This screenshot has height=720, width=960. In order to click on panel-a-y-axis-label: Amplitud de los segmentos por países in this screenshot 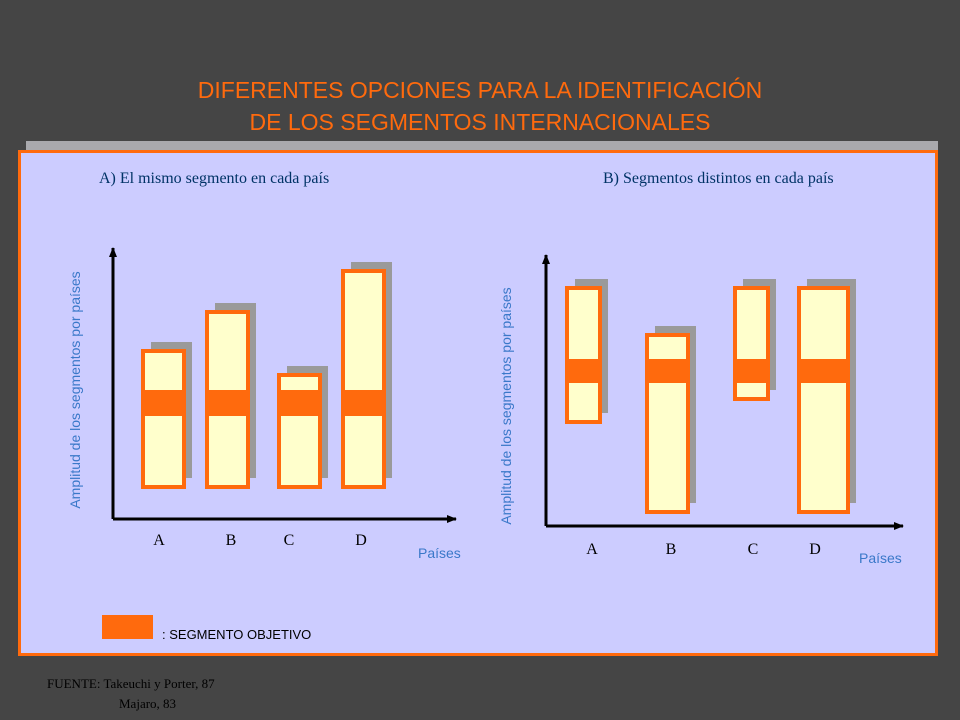, I will do `click(75, 389)`.